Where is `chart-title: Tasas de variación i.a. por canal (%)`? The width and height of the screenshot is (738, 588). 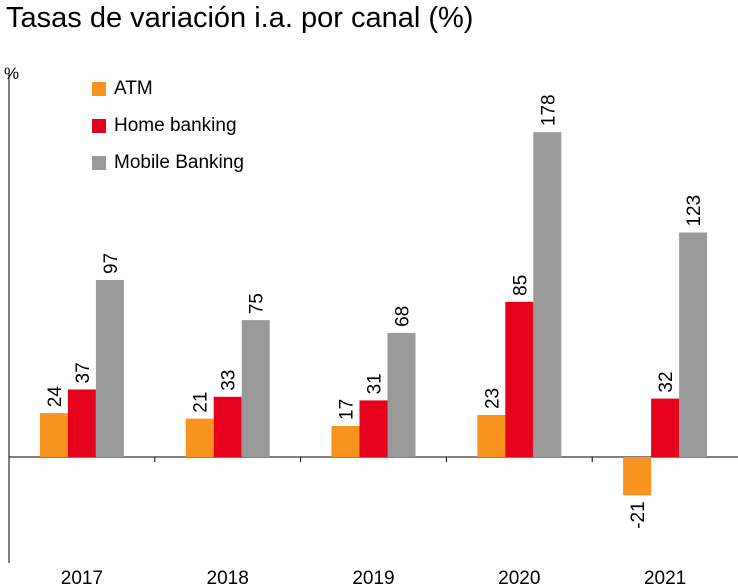
chart-title: Tasas de variación i.a. por canal (%) is located at coordinates (240, 18).